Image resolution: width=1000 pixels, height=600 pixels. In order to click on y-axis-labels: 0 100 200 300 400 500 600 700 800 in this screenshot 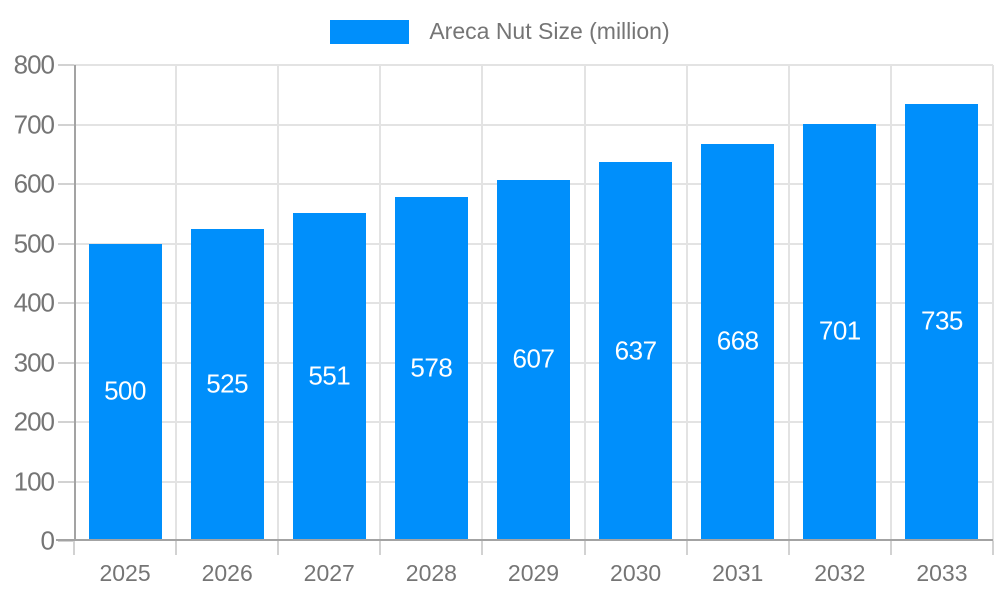, I will do `click(27, 303)`.